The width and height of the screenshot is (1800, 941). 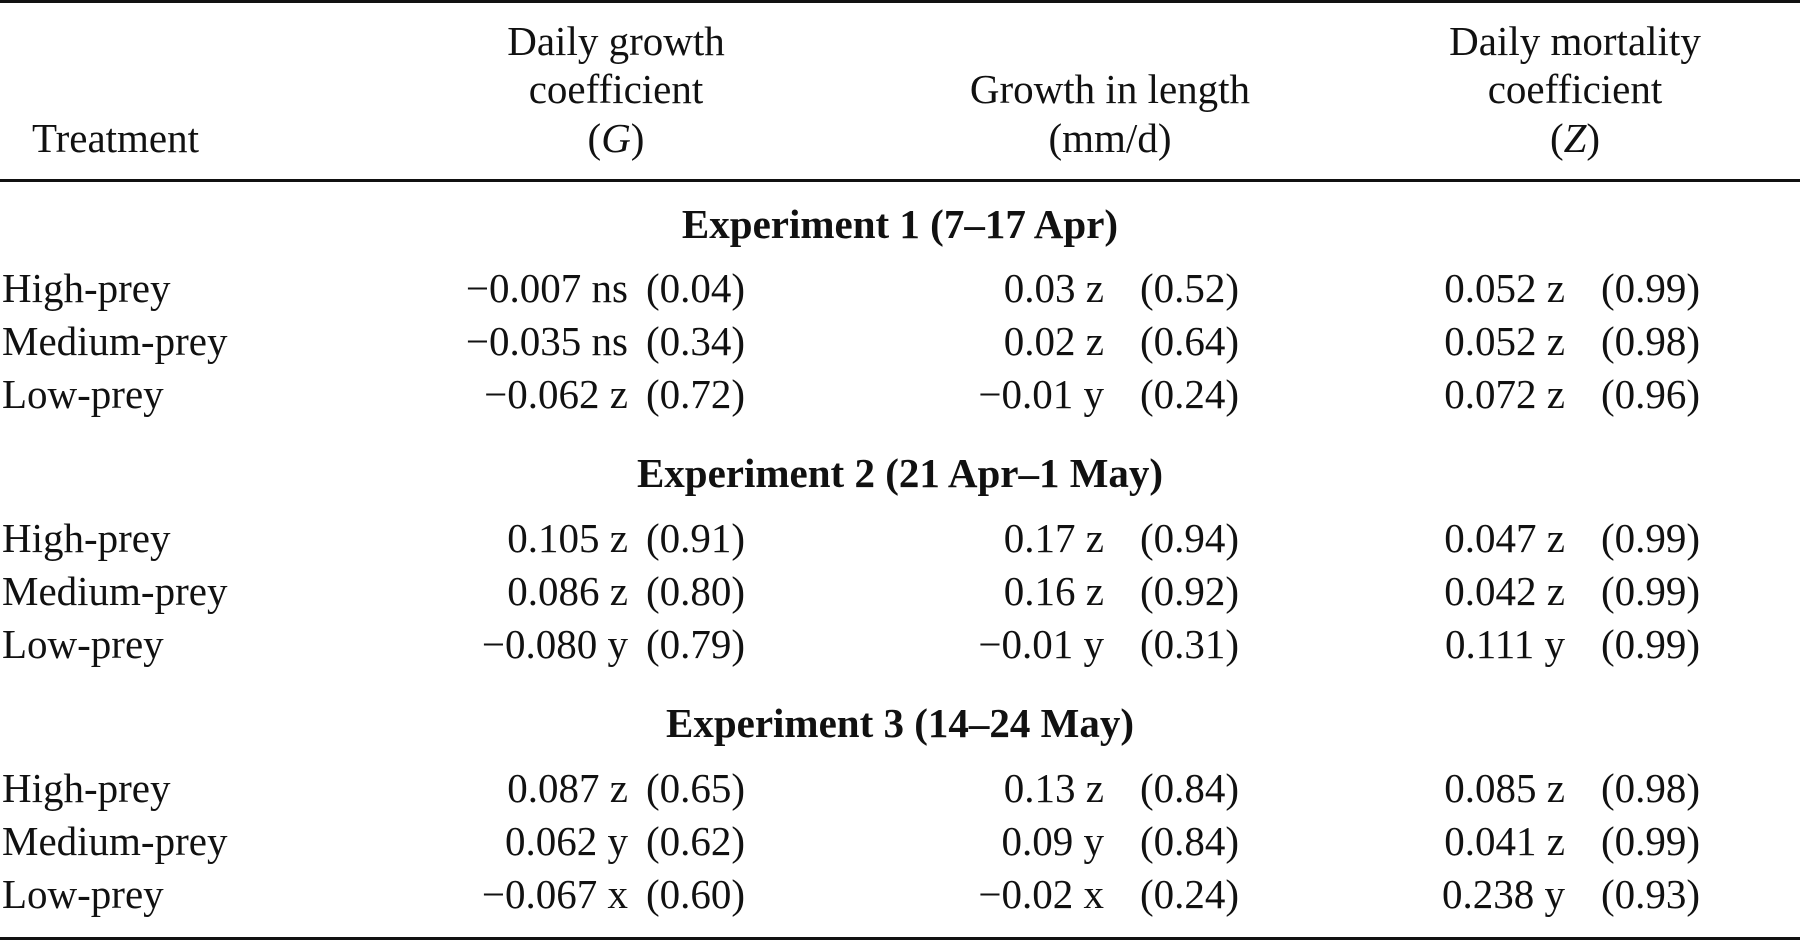 I want to click on table-bottom-rule, so click(x=900, y=938).